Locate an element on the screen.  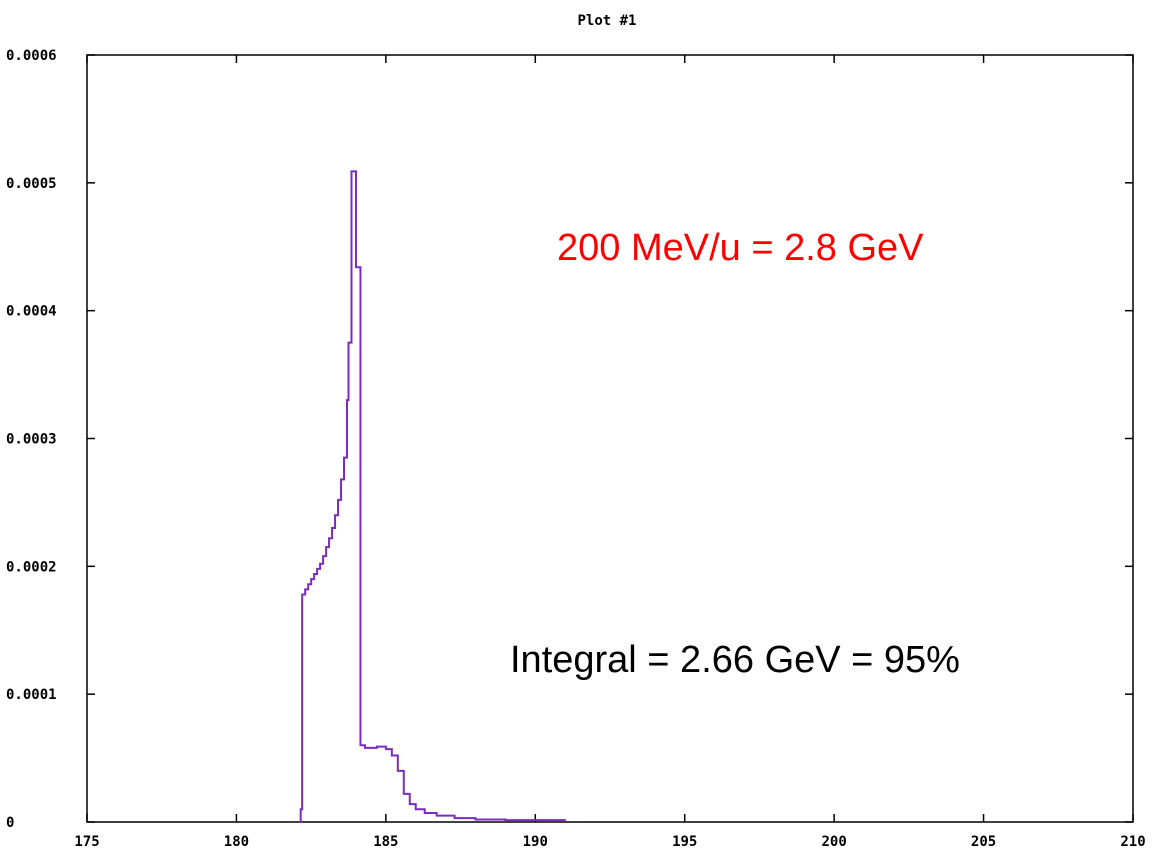
y-tick-label: 0 is located at coordinates (10, 823).